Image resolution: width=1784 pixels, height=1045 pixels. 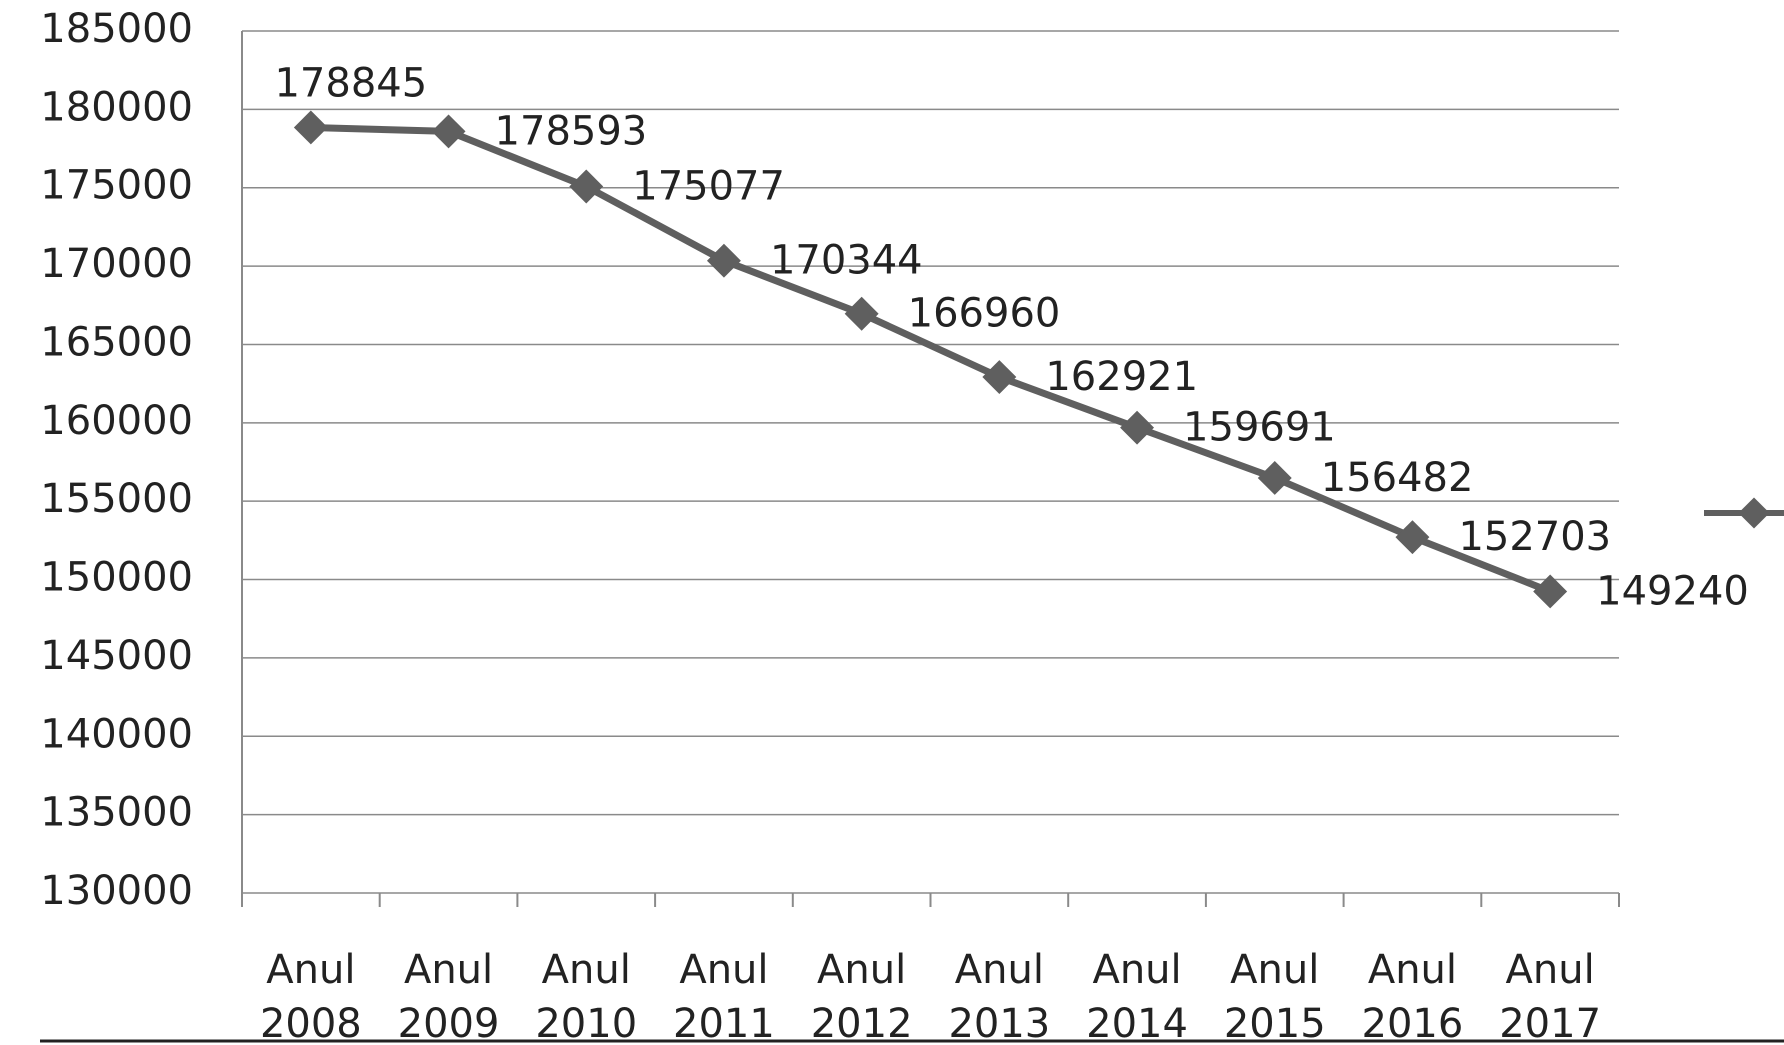 I want to click on legend-marker, so click(x=1754, y=513).